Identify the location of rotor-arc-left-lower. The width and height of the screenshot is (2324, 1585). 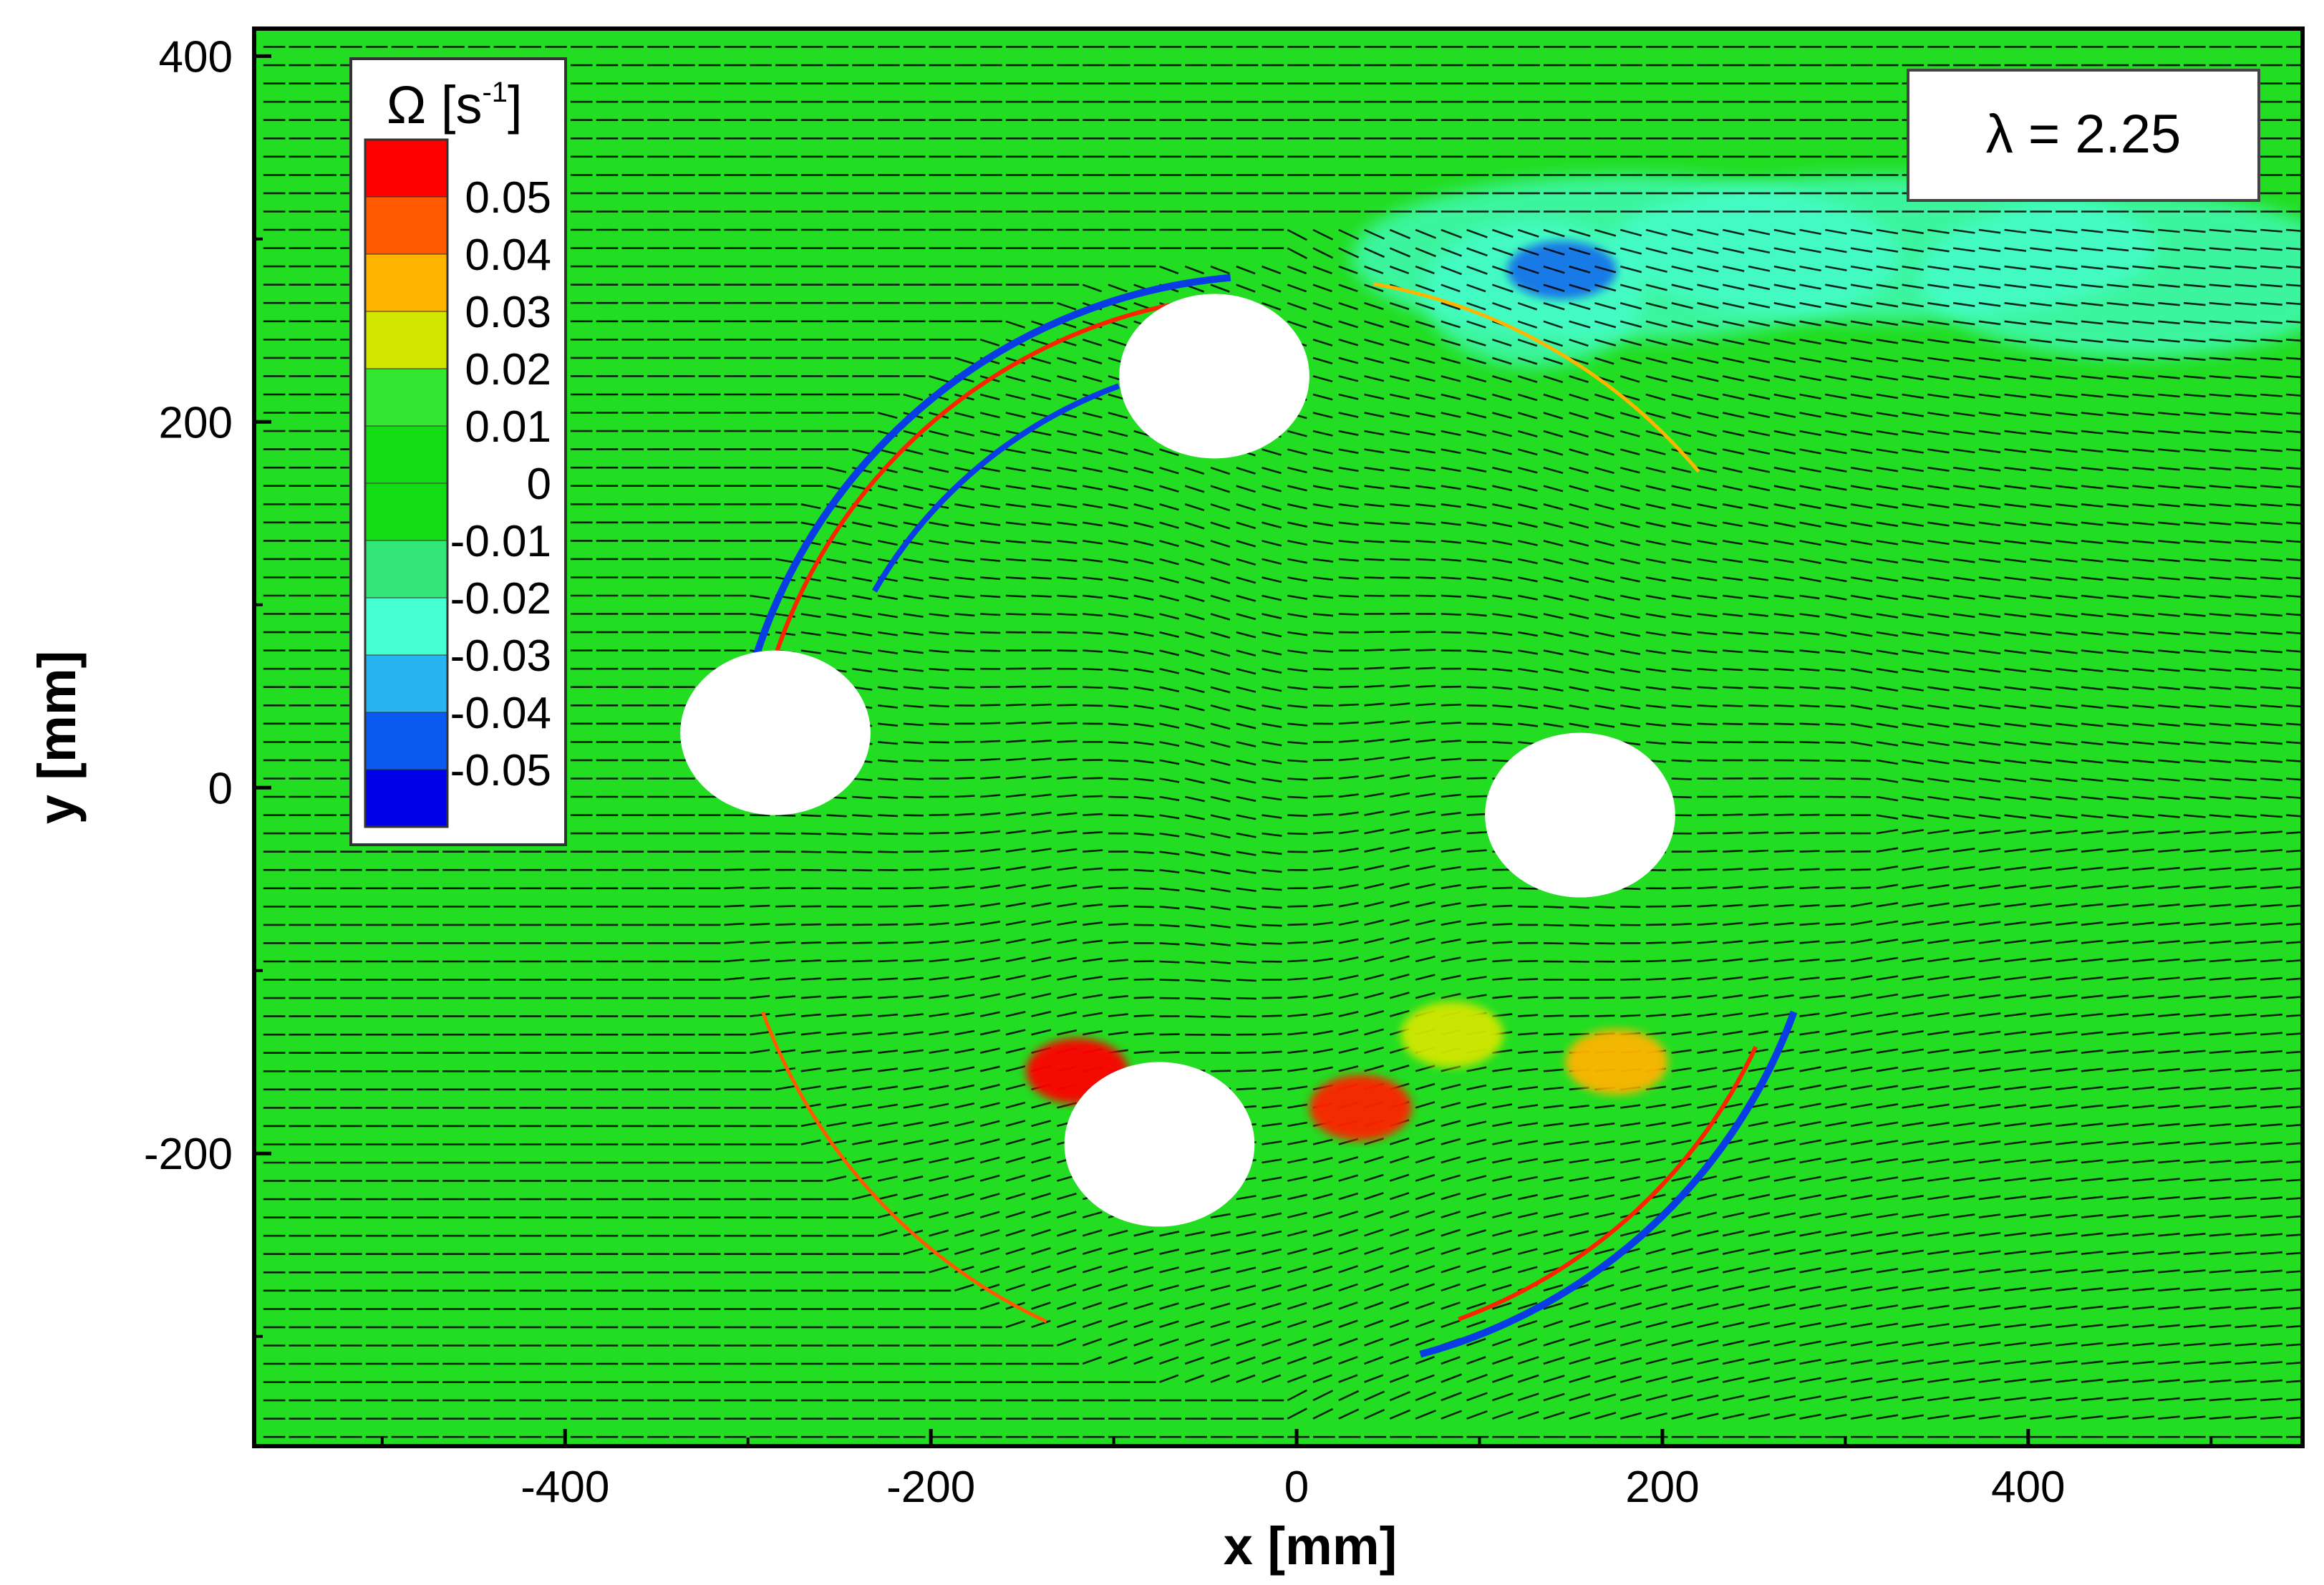
(904, 1167).